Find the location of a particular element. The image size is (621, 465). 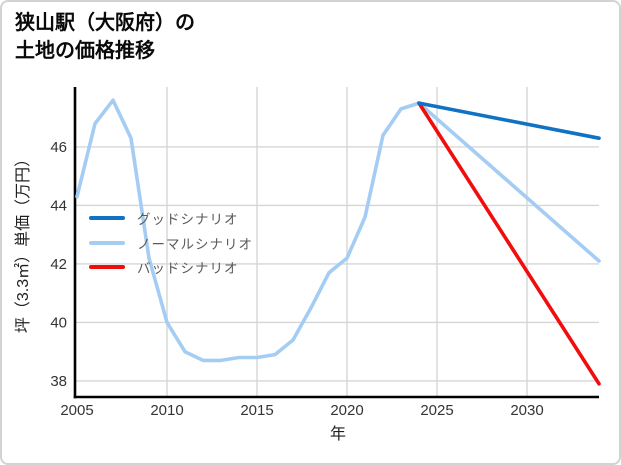

y-tick-label-38: 38 is located at coordinates (58, 381).